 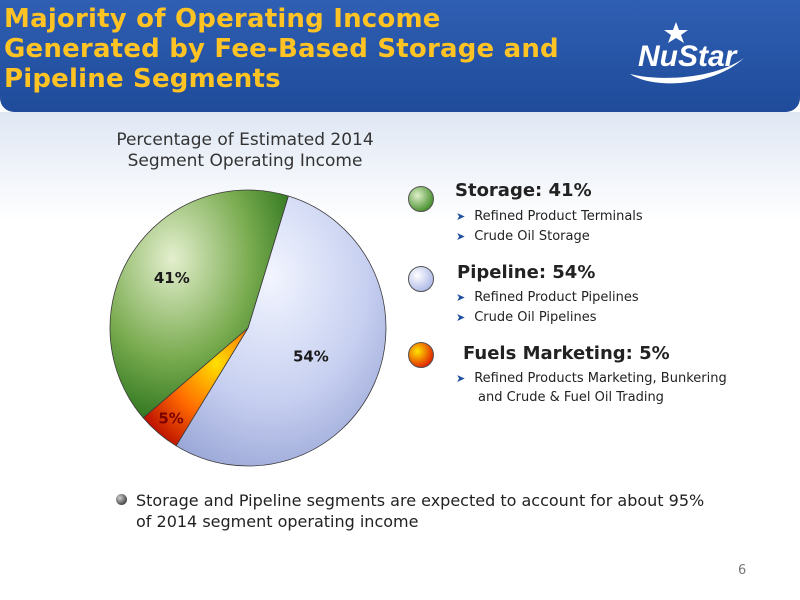 I want to click on legend-item: ➤ Refined Product Terminals, so click(x=549, y=217).